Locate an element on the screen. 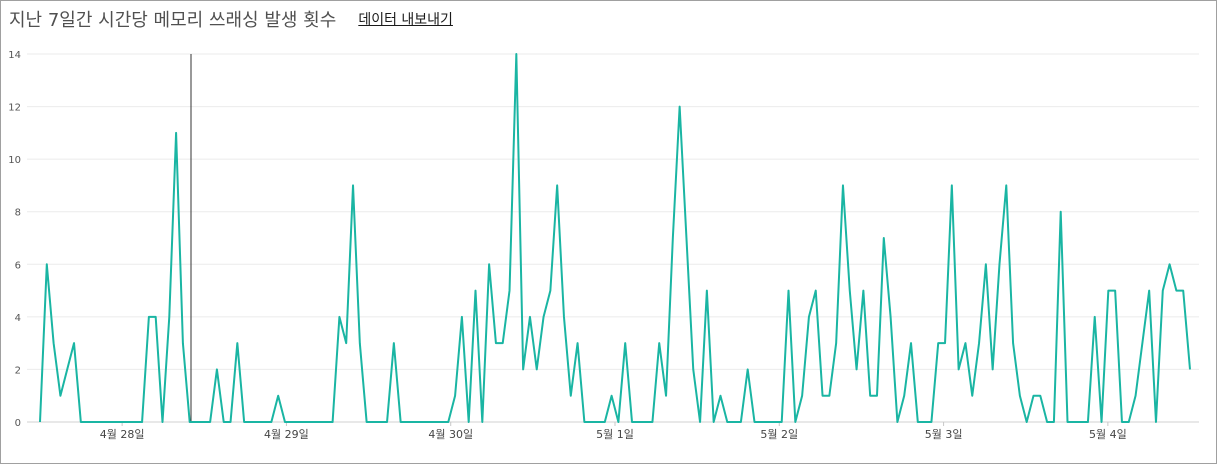  y-tick-label: 12 is located at coordinates (14, 108).